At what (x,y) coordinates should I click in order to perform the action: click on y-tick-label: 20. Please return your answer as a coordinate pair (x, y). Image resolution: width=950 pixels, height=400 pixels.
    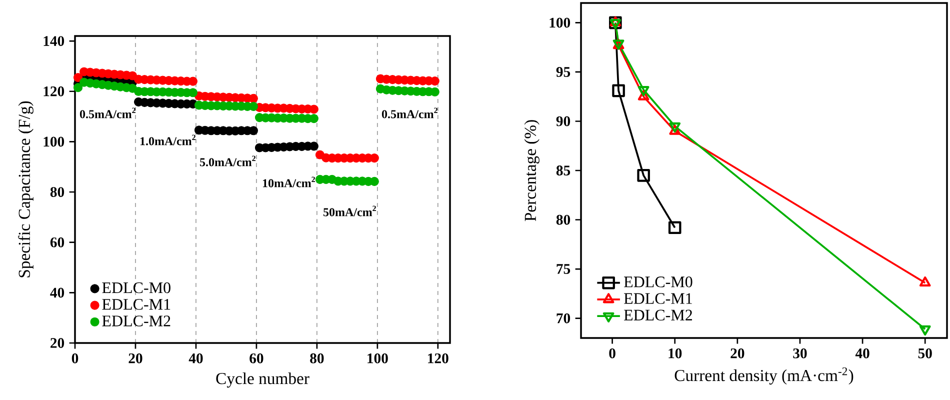
    Looking at the image, I should click on (57, 343).